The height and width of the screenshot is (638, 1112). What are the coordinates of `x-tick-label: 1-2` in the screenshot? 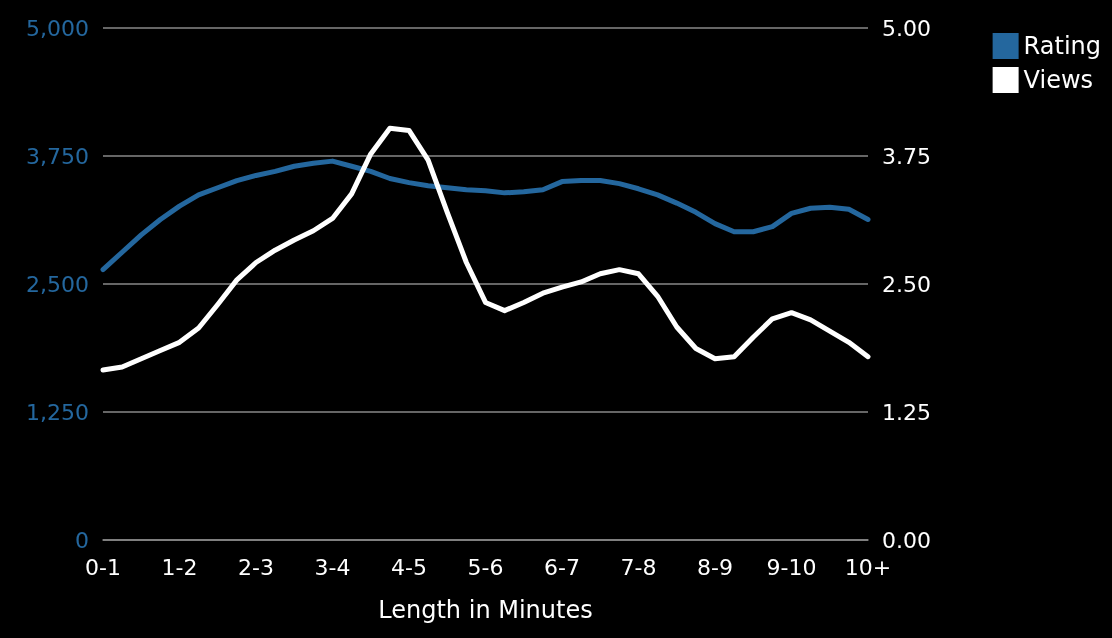 It's located at (179, 567).